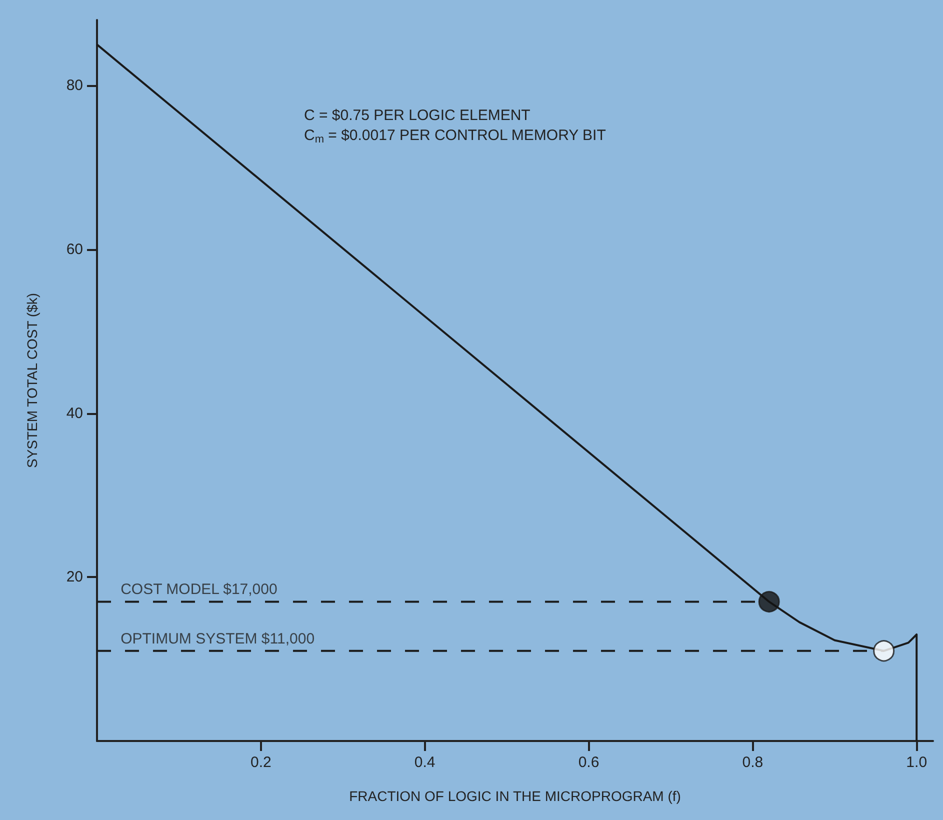  What do you see at coordinates (32, 380) in the screenshot?
I see `y-axis-title: SYSTEM TOTAL COST ($k)` at bounding box center [32, 380].